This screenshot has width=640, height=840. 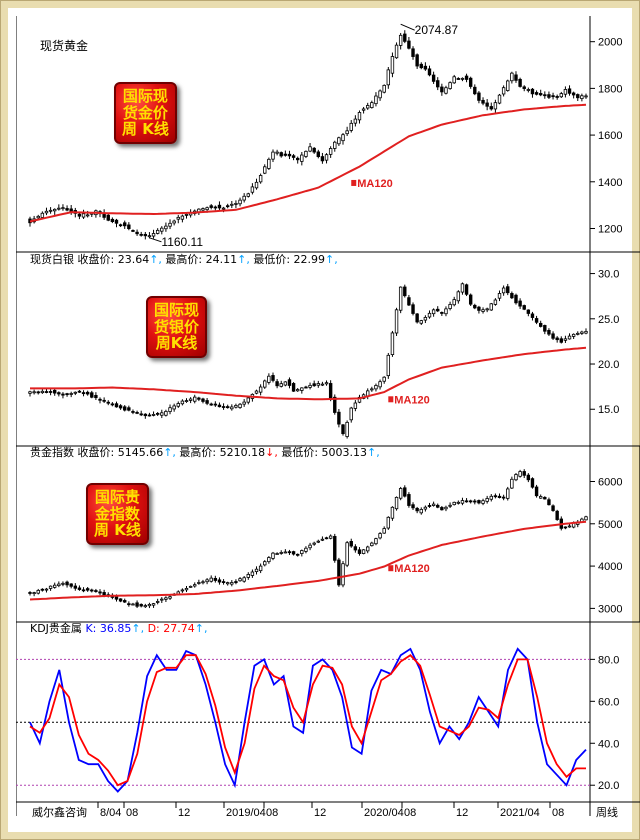 What do you see at coordinates (184, 813) in the screenshot?
I see `x-tick-label: 12` at bounding box center [184, 813].